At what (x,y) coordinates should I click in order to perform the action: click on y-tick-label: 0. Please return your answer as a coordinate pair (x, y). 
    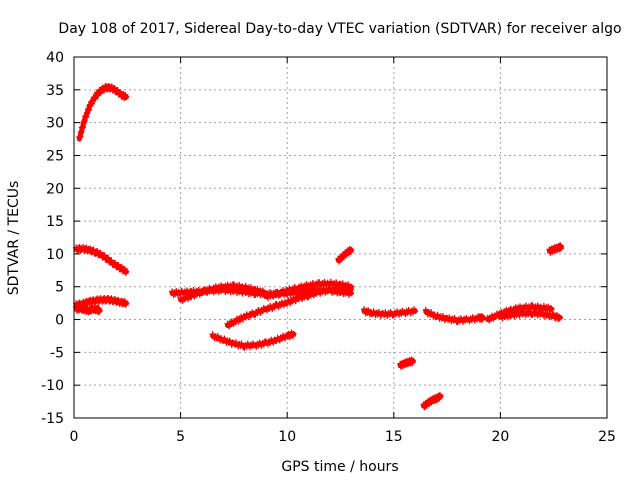
    Looking at the image, I should click on (59, 321).